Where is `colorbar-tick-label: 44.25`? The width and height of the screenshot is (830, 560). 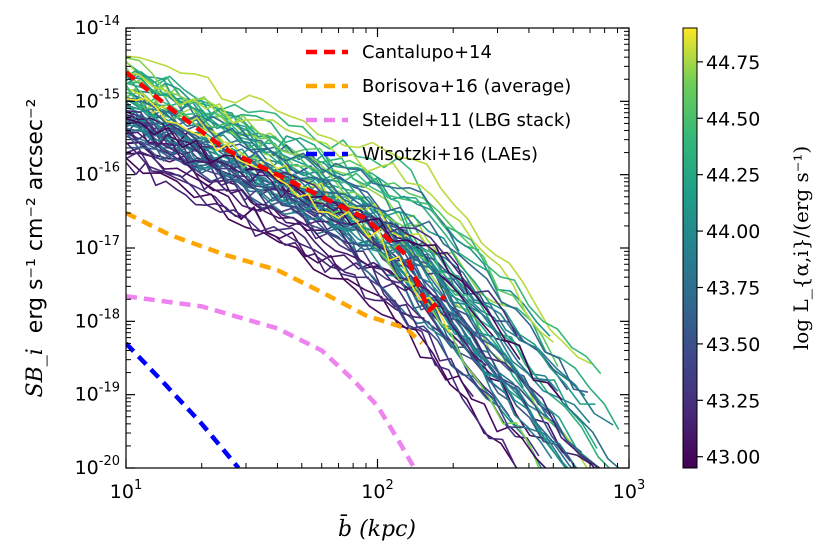
colorbar-tick-label: 44.25 is located at coordinates (733, 176).